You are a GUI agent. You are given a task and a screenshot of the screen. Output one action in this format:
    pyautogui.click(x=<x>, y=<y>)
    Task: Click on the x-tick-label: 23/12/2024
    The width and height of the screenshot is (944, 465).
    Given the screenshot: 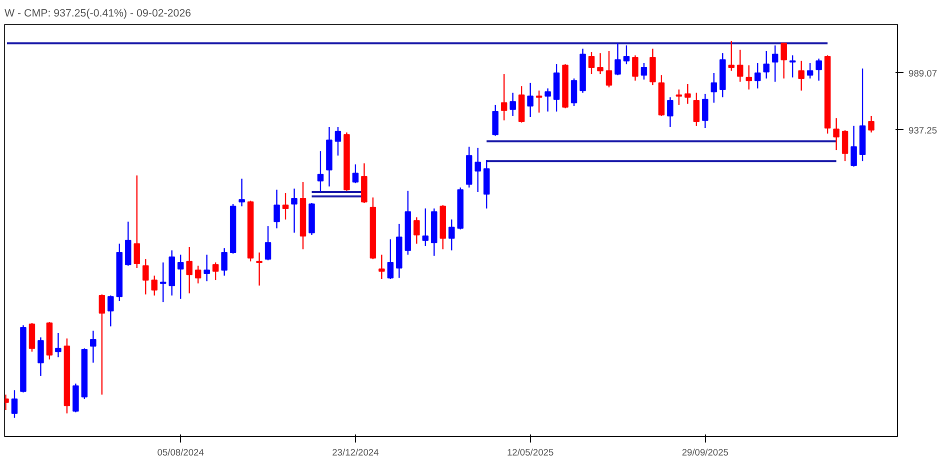 What is the action you would take?
    pyautogui.click(x=355, y=453)
    